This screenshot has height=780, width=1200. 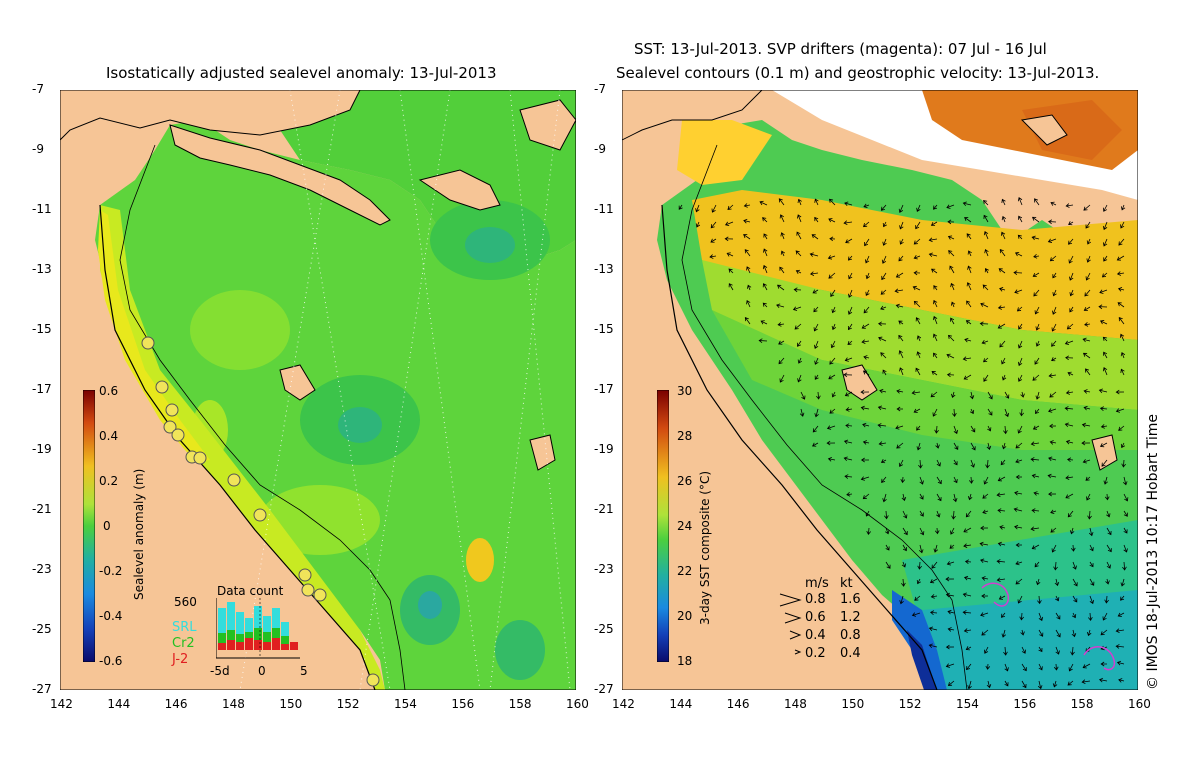 What do you see at coordinates (705, 547) in the screenshot?
I see `colorbar-title: 3-day SST composite (°C)` at bounding box center [705, 547].